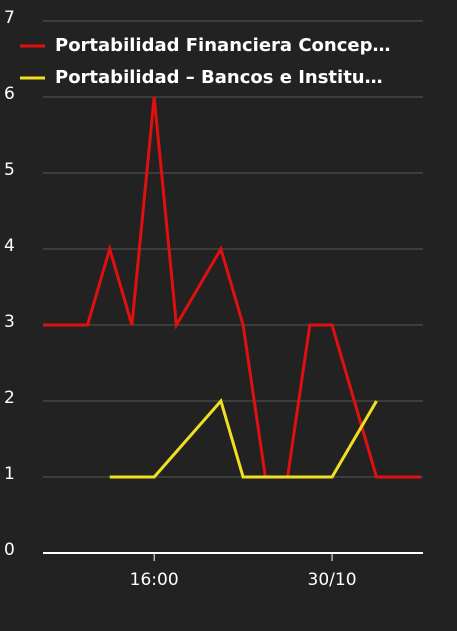 This screenshot has width=457, height=631. I want to click on y-tick-label: 4, so click(9, 246).